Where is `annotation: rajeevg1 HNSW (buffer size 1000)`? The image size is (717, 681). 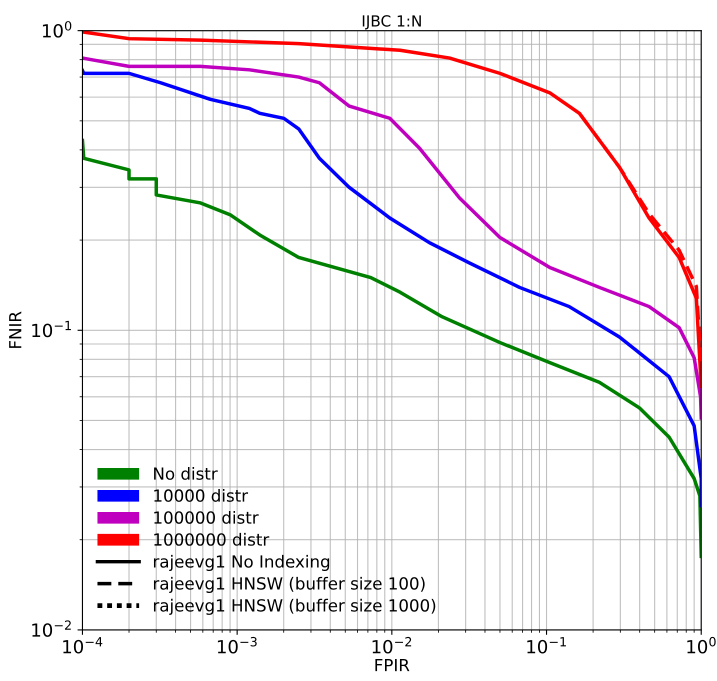 annotation: rajeevg1 HNSW (buffer size 1000) is located at coordinates (295, 606).